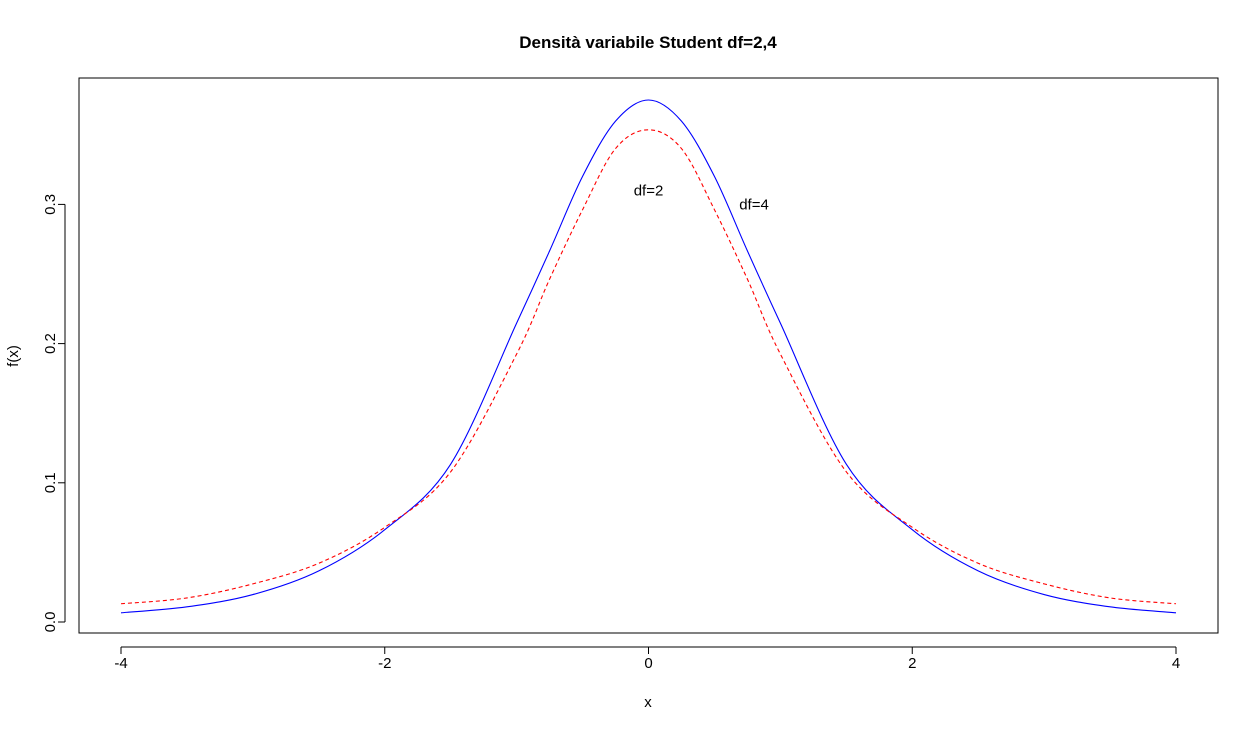  Describe the element at coordinates (701, 197) in the screenshot. I see `annotation-layer: df=2 df=4` at that location.